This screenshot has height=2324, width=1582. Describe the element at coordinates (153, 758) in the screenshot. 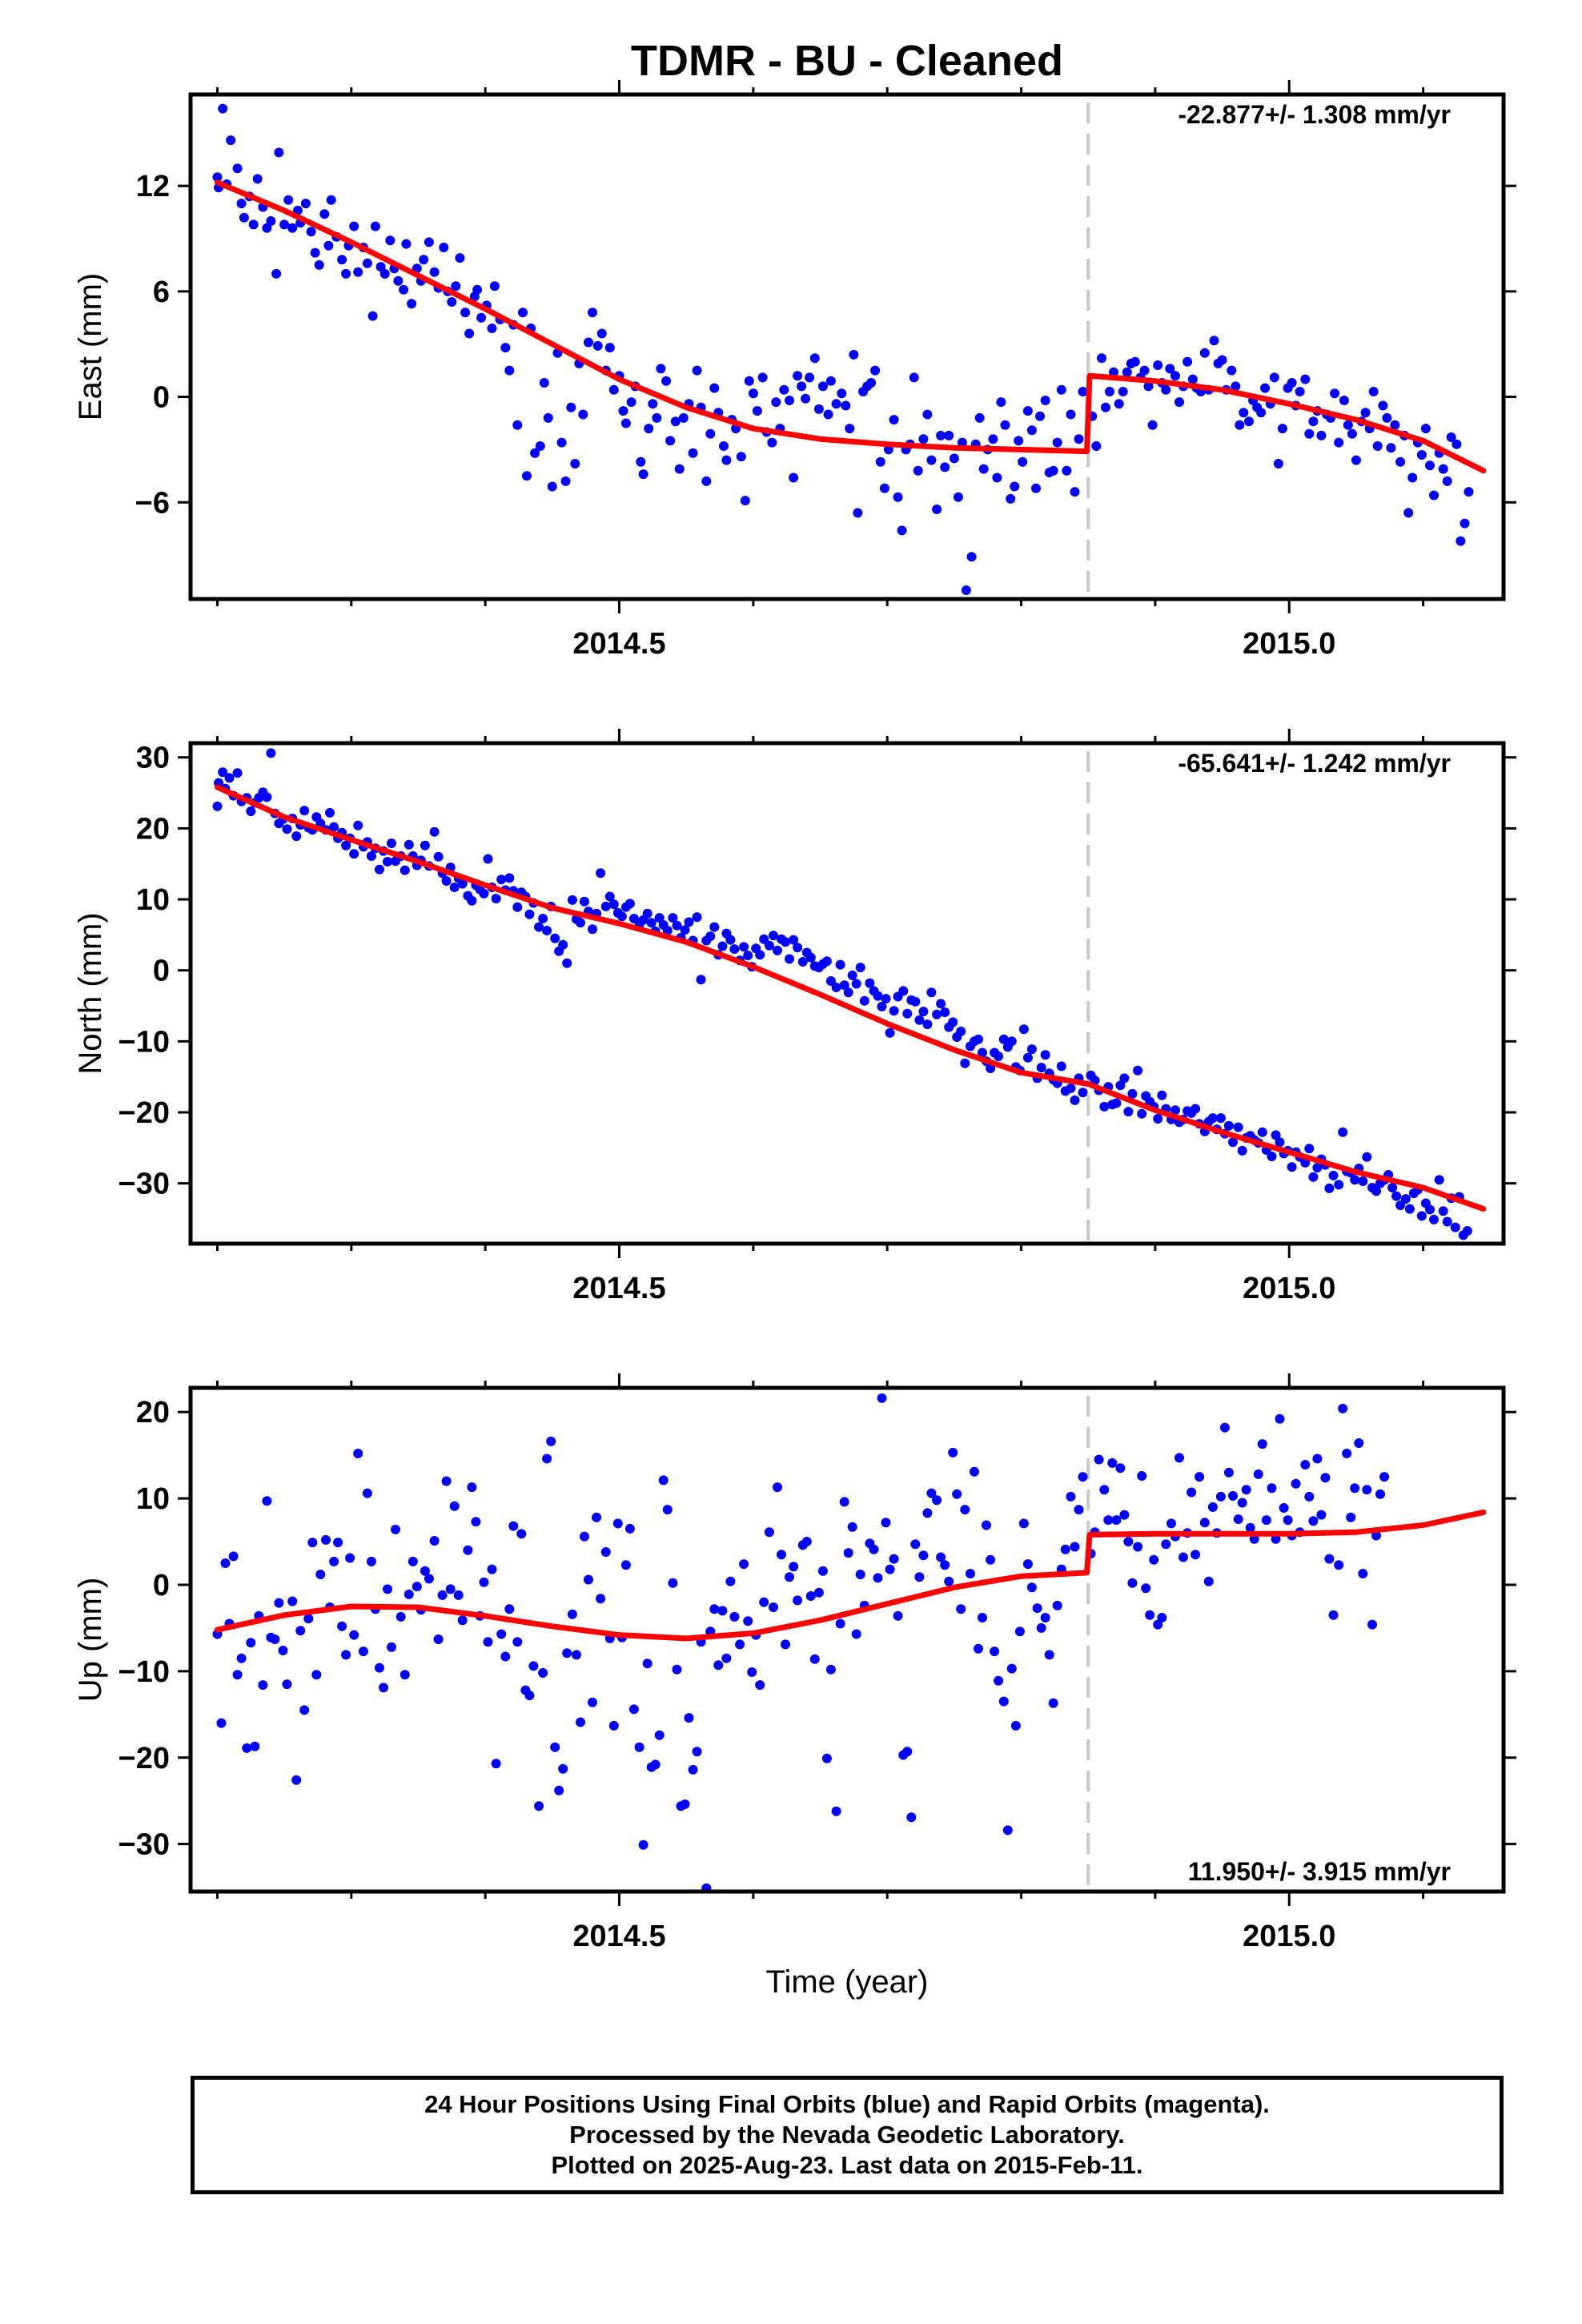

I see `y-tick-label: 30` at that location.